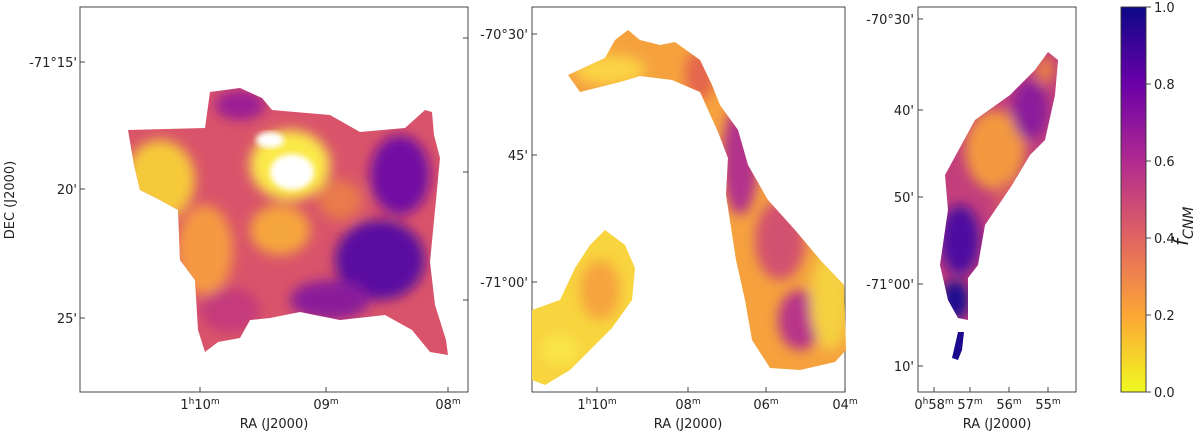  I want to click on cloud-right, so click(999, 186).